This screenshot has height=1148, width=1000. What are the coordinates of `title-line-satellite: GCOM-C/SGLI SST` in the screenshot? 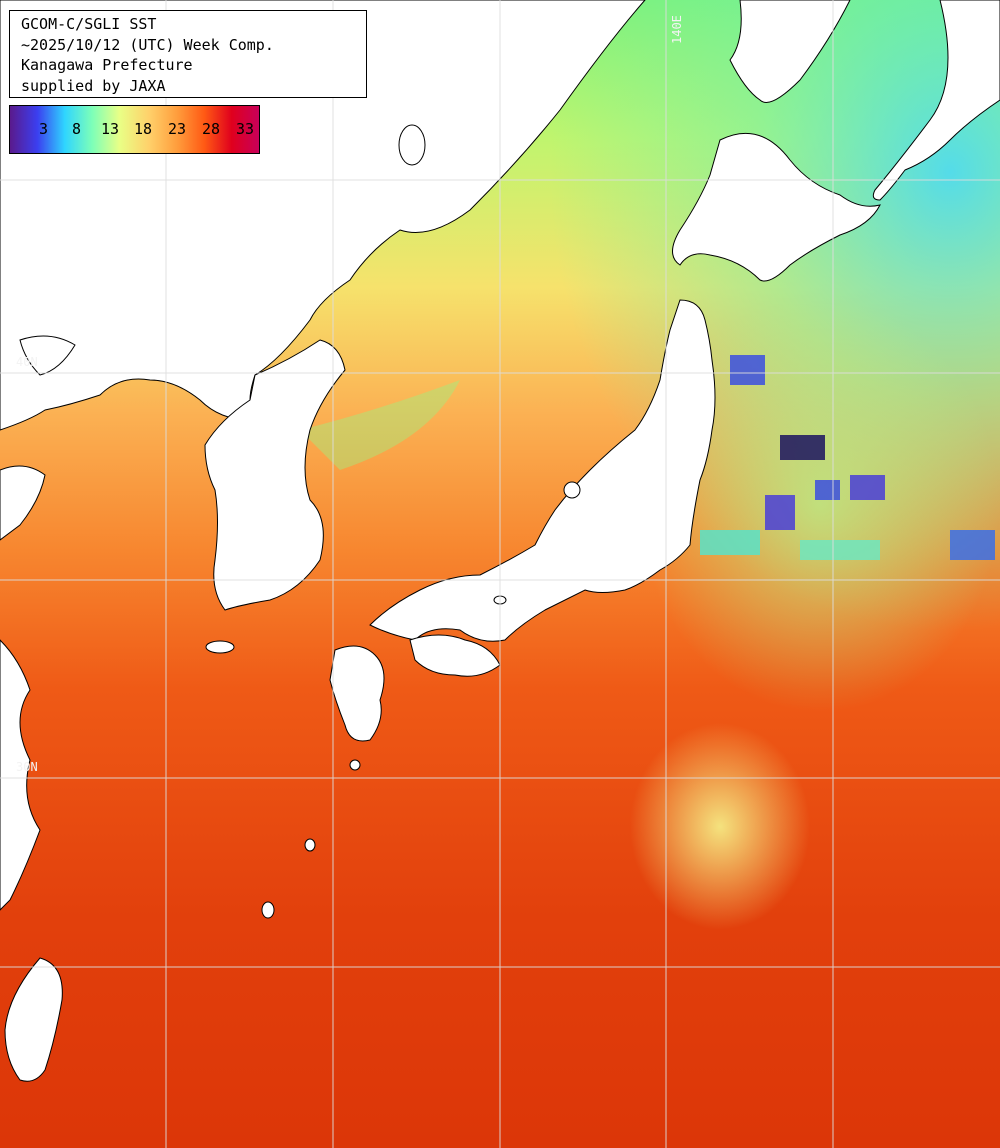 It's located at (89, 24).